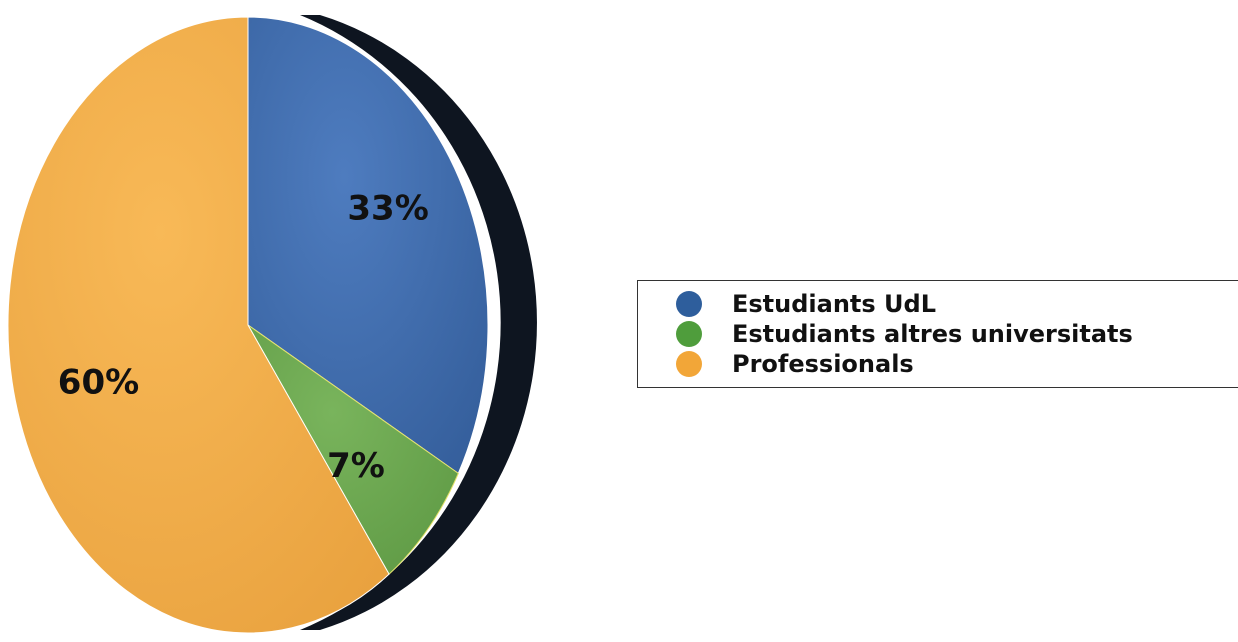  Describe the element at coordinates (387, 208) in the screenshot. I see `slice-label-estudiants-udl: 33%` at that location.